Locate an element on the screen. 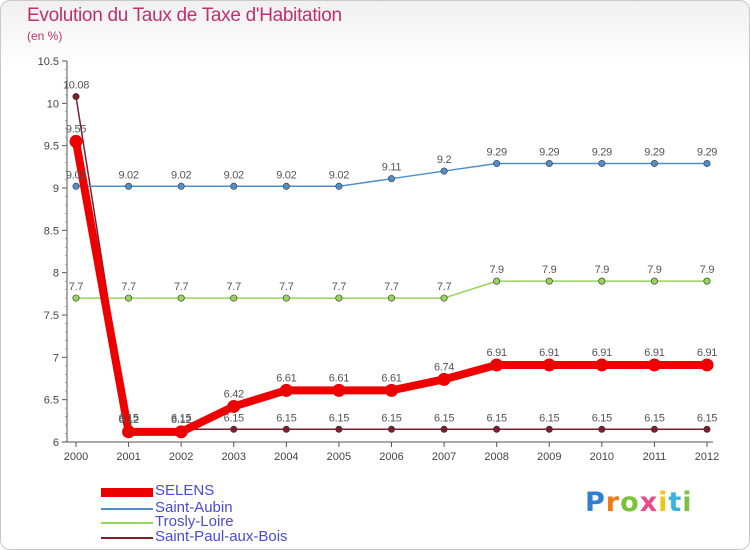  legend-label: Trosly-Loire is located at coordinates (194, 521).